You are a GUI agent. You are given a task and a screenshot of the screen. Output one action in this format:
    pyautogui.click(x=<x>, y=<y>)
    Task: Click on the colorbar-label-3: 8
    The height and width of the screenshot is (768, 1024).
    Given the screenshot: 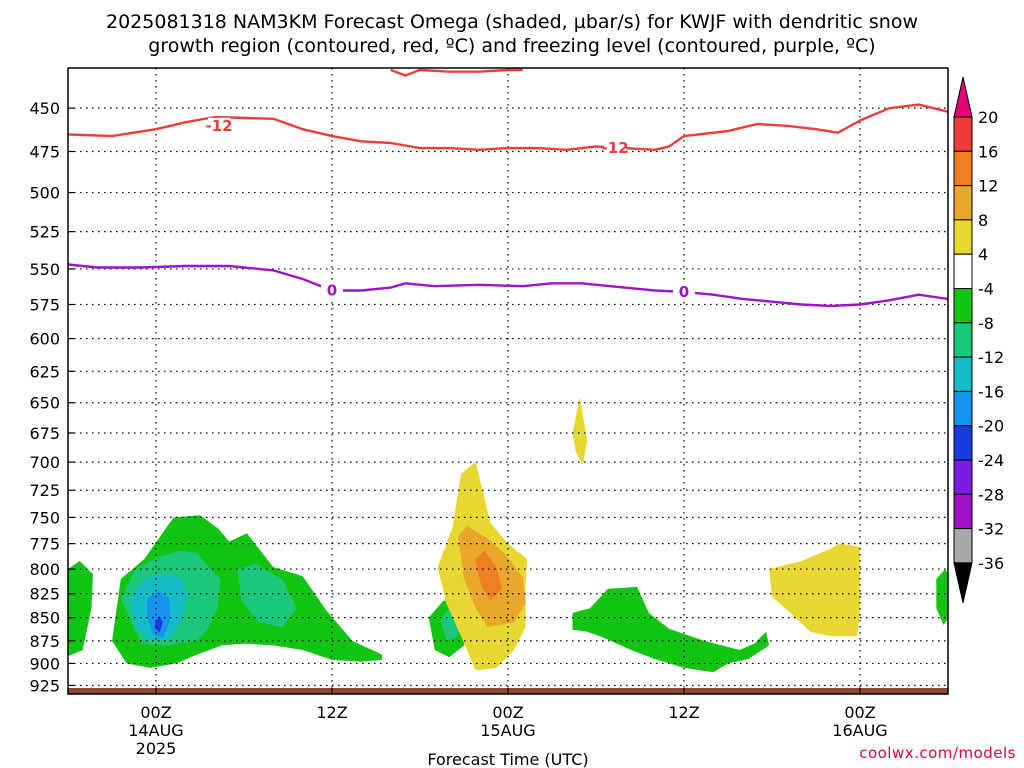 What is the action you would take?
    pyautogui.click(x=983, y=220)
    